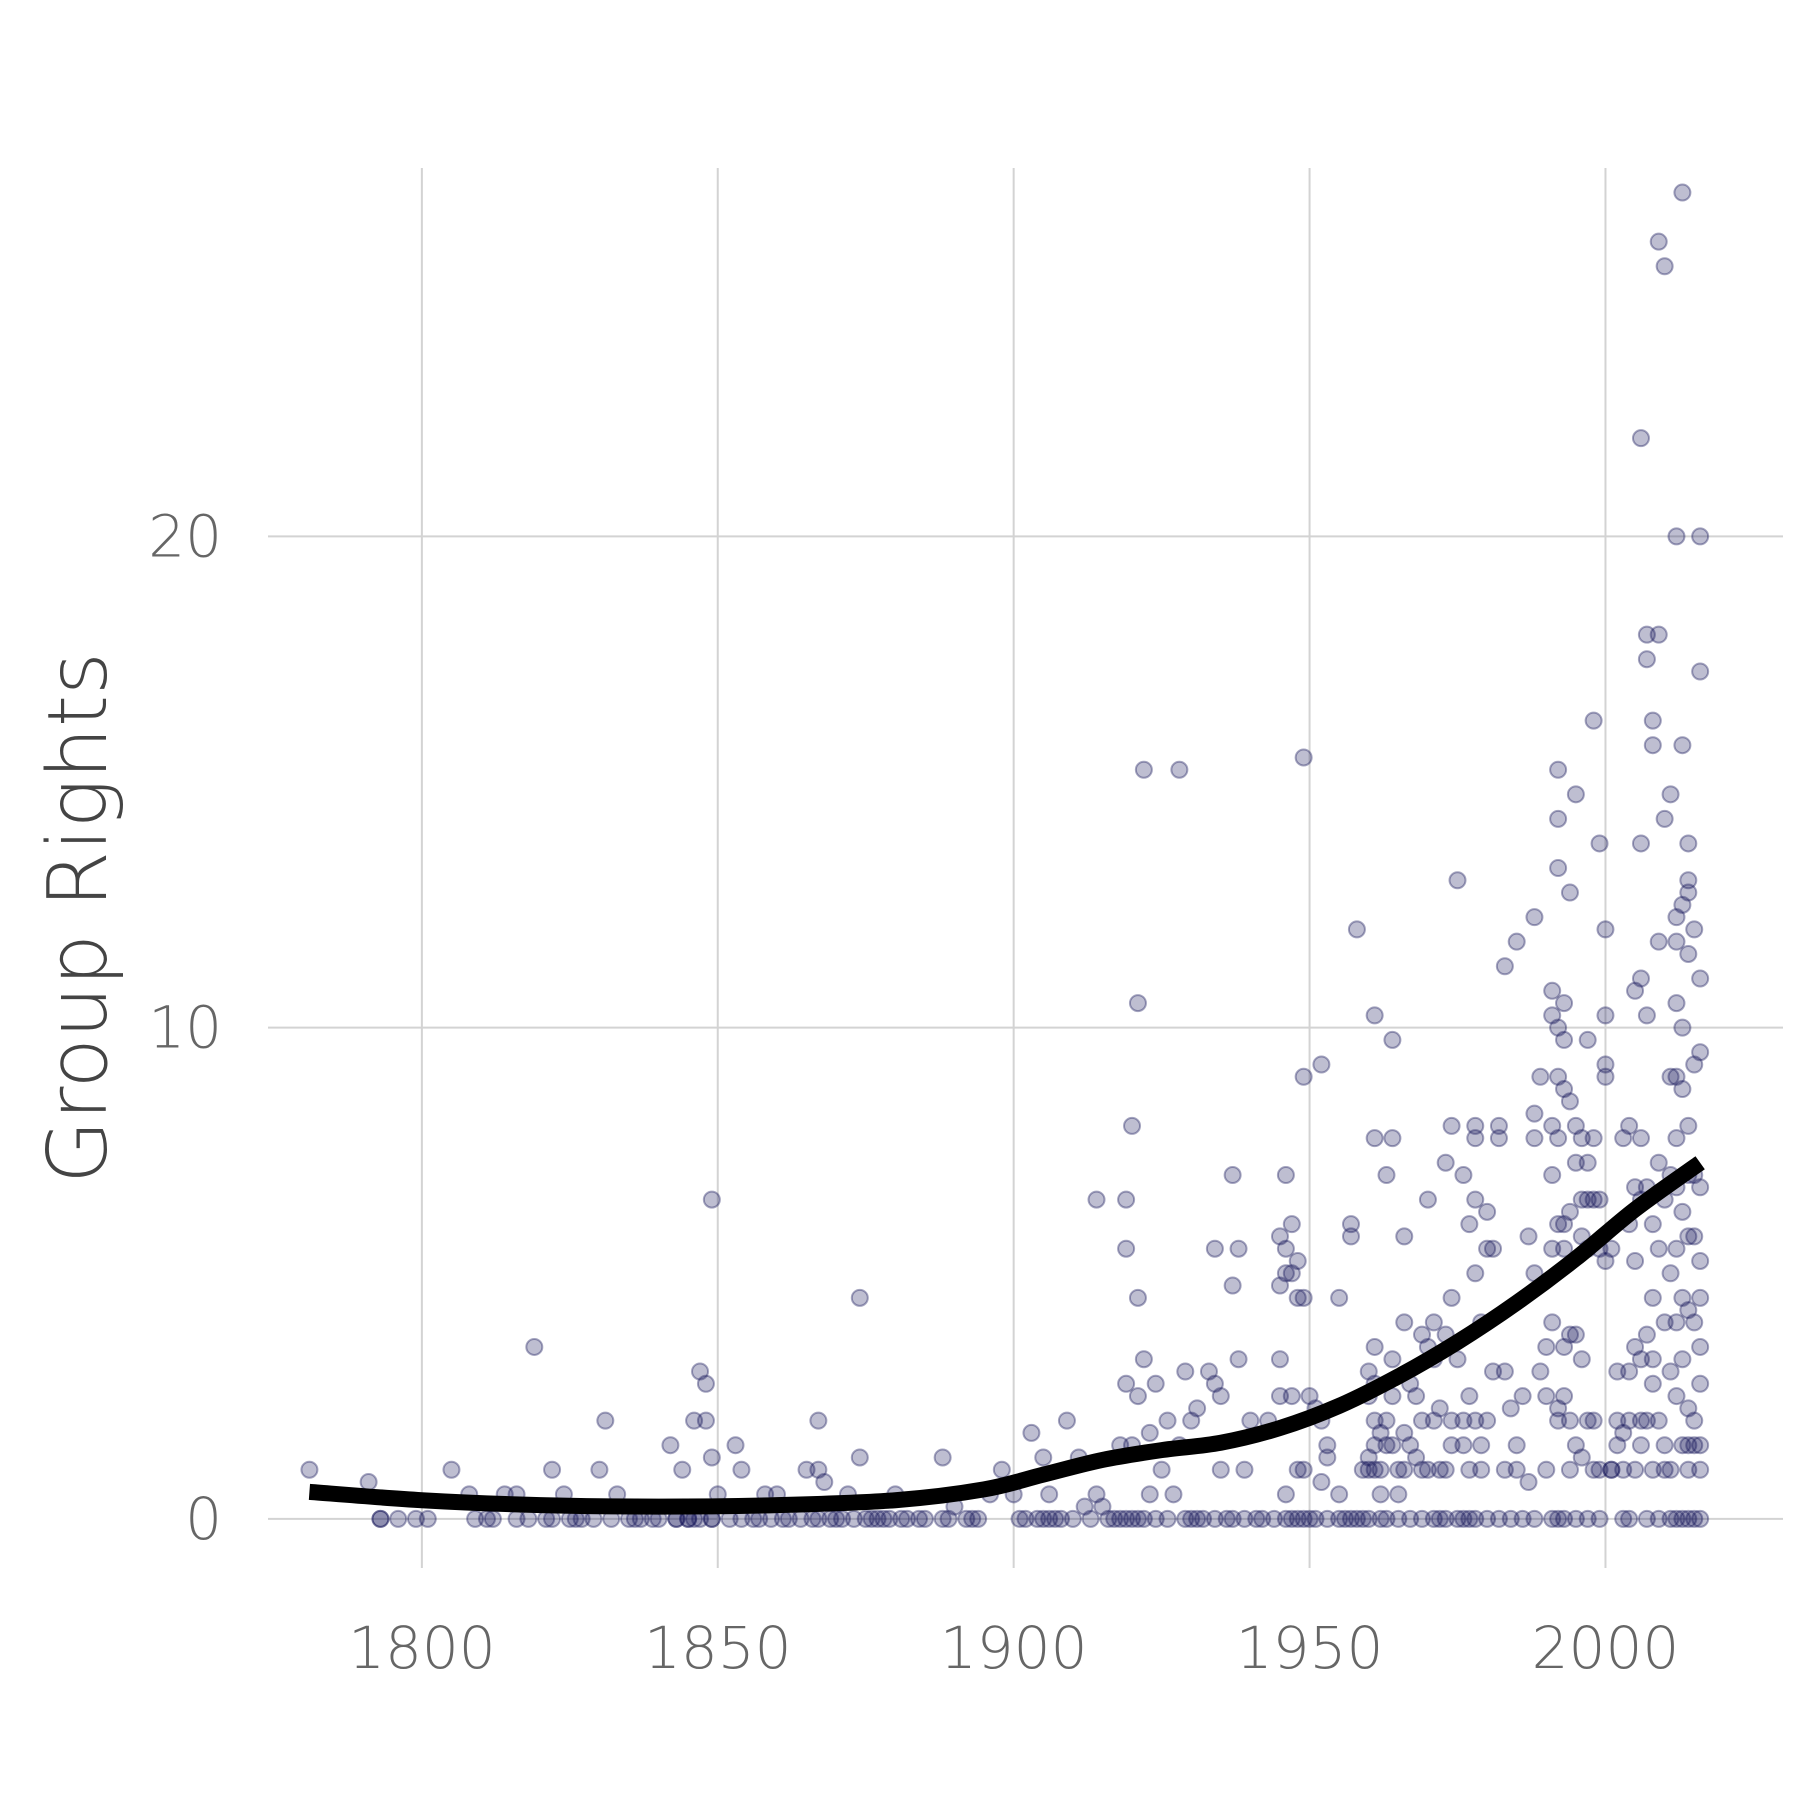 The width and height of the screenshot is (1800, 1800). What do you see at coordinates (185, 536) in the screenshot?
I see `y-tick-label: 20` at bounding box center [185, 536].